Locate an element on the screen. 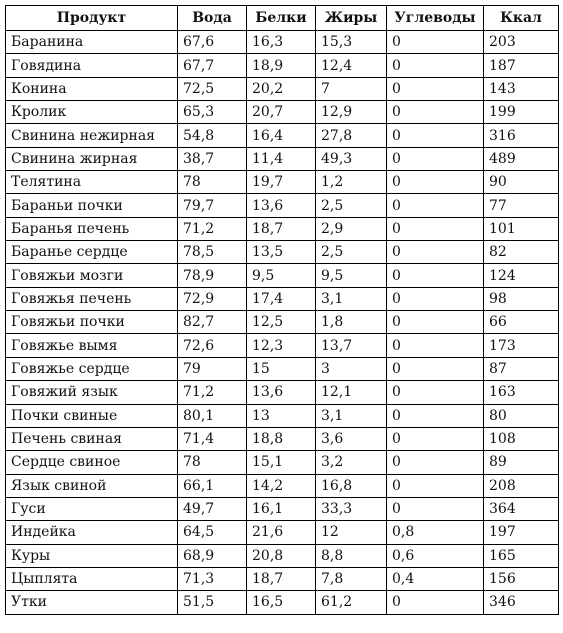  cell-protein: 20,2 is located at coordinates (281, 89).